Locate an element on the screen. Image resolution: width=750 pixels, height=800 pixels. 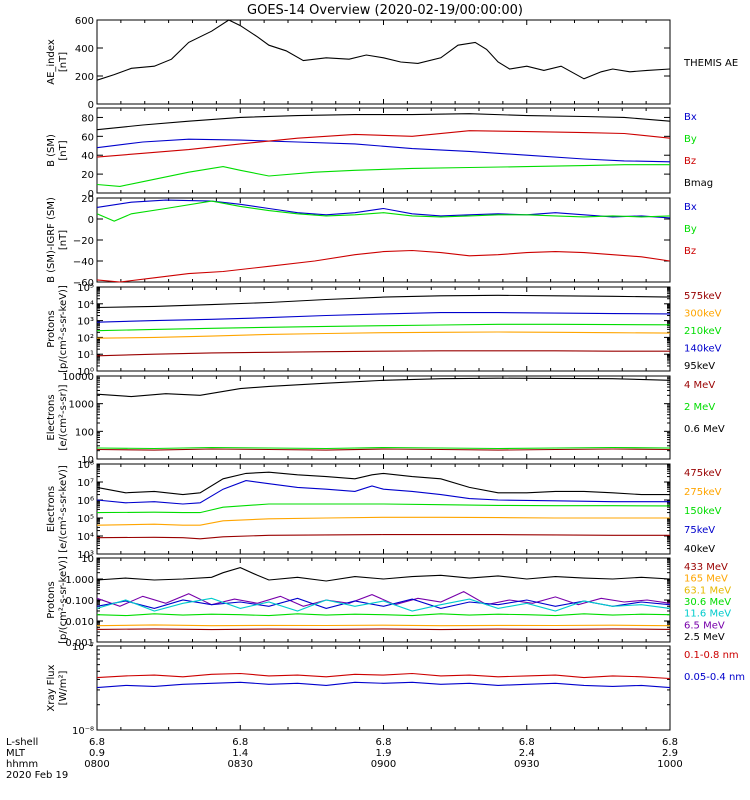
series-line-by is located at coordinates (383, 175).